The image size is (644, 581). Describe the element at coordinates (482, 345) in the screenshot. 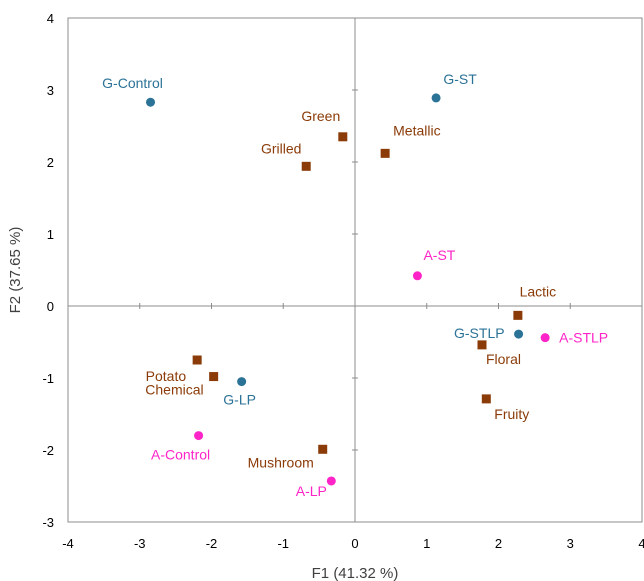

I see `point-floral` at that location.